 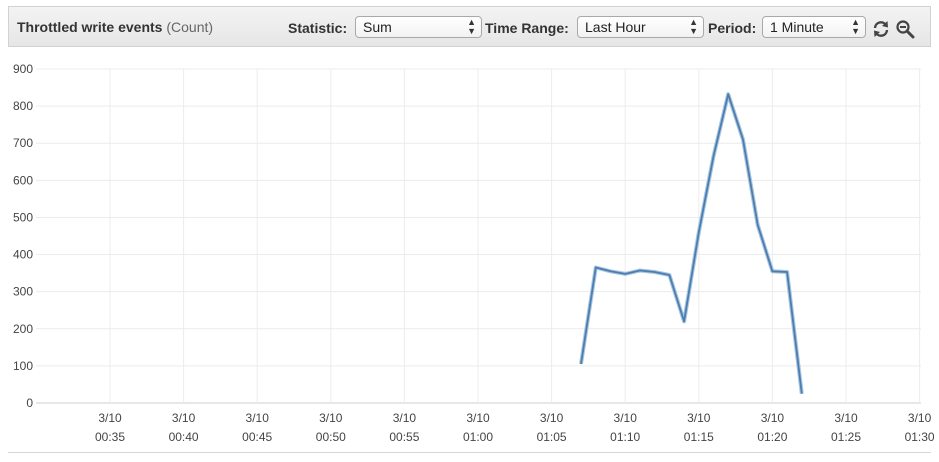 What do you see at coordinates (469, 452) in the screenshot?
I see `divider` at bounding box center [469, 452].